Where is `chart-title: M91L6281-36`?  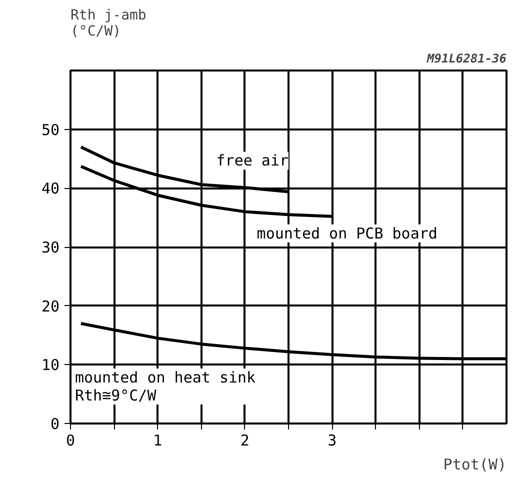
chart-title: M91L6281-36 is located at coordinates (466, 59).